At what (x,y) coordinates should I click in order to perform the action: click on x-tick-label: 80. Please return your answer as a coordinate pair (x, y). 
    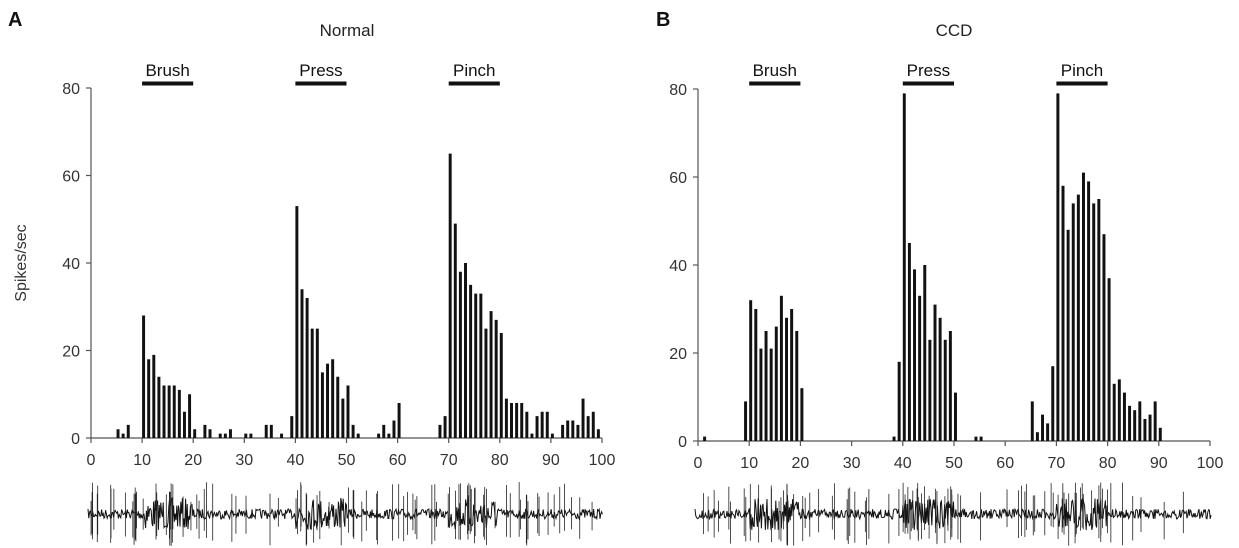
    Looking at the image, I should click on (500, 460).